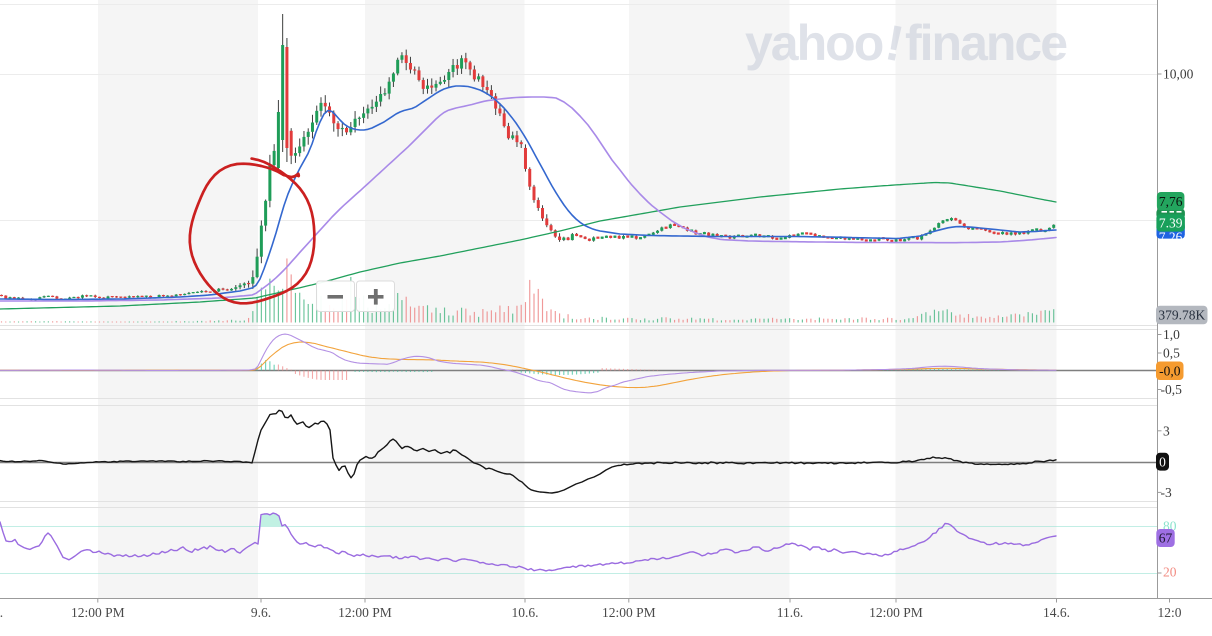 The image size is (1212, 636). What do you see at coordinates (1171, 223) in the screenshot?
I see `svg-text: 7.39` at bounding box center [1171, 223].